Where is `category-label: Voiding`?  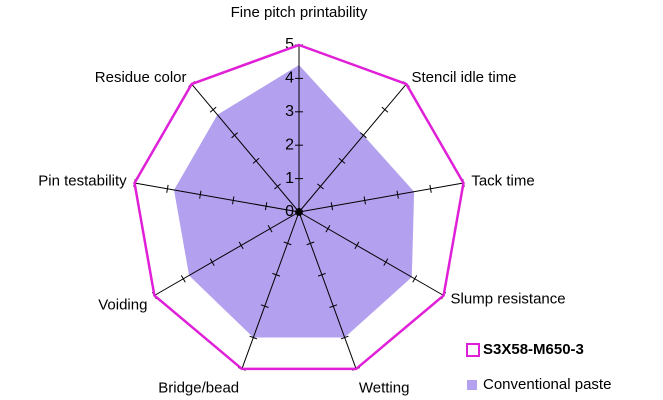 category-label: Voiding is located at coordinates (122, 304).